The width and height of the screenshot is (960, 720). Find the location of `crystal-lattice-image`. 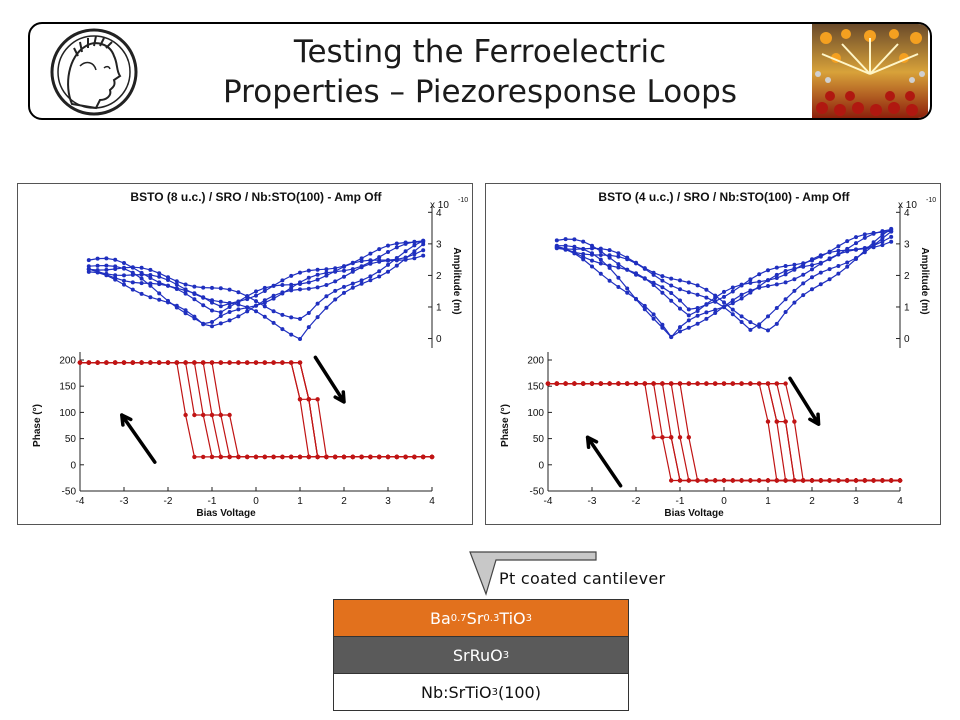

crystal-lattice-image is located at coordinates (870, 71).